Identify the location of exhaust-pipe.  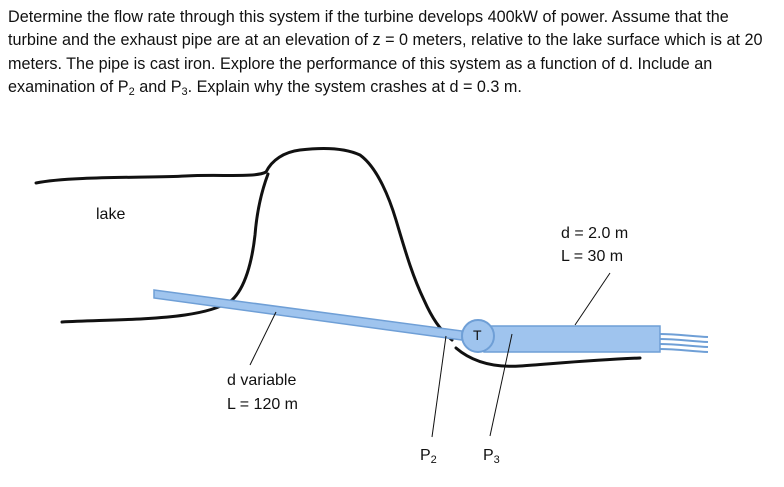
(572, 339).